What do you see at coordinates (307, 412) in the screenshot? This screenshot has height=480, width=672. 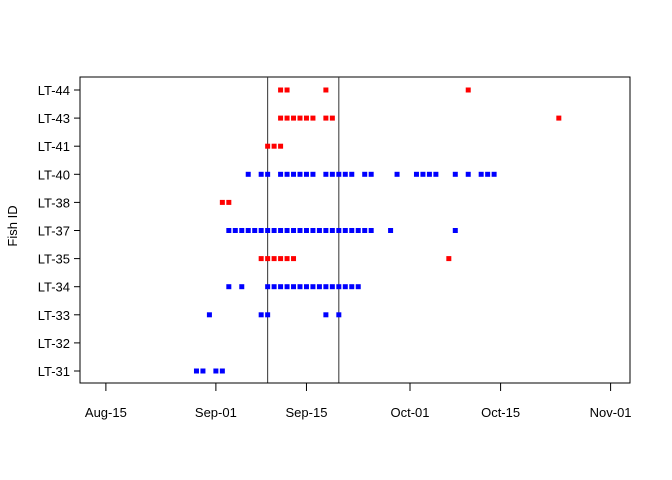 I see `x-tick-label: Sep-15` at bounding box center [307, 412].